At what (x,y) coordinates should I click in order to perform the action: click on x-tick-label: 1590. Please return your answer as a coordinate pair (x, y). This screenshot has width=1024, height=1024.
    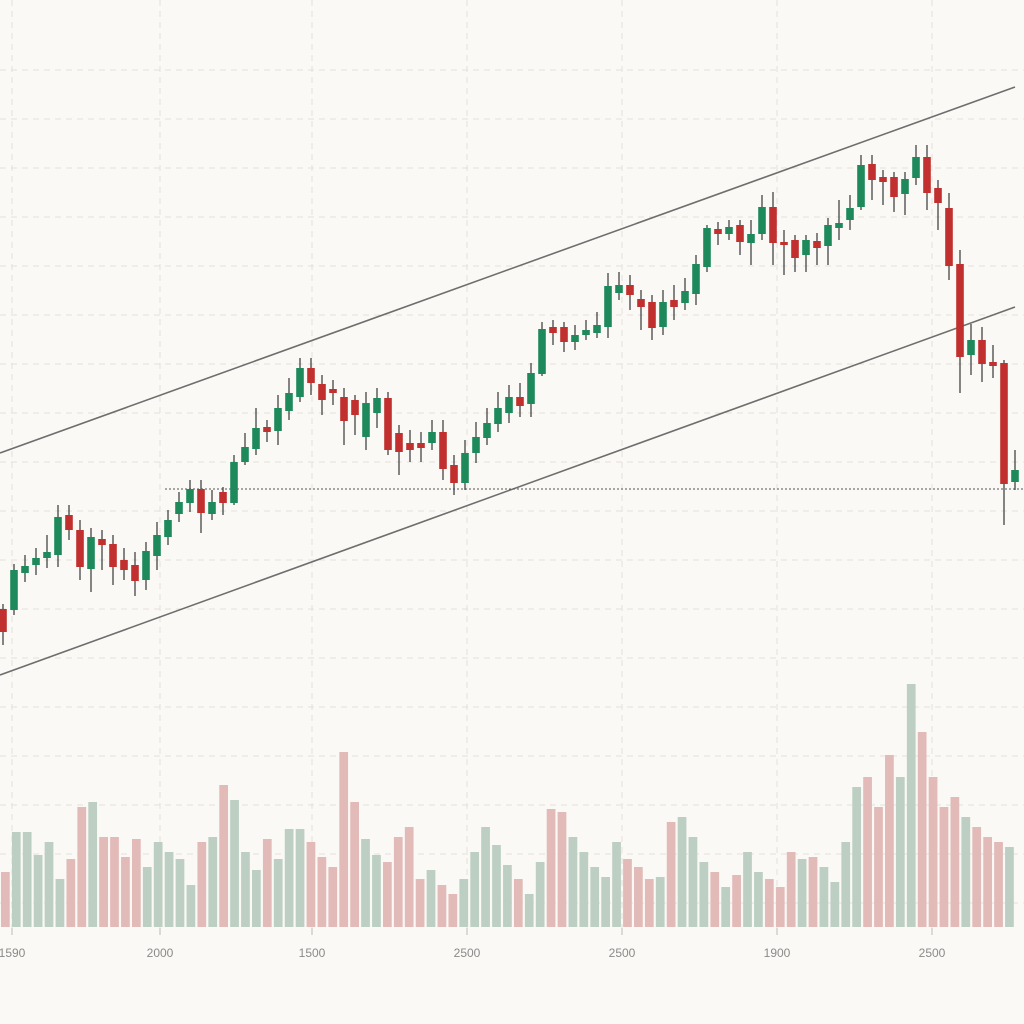
    Looking at the image, I should click on (13, 953).